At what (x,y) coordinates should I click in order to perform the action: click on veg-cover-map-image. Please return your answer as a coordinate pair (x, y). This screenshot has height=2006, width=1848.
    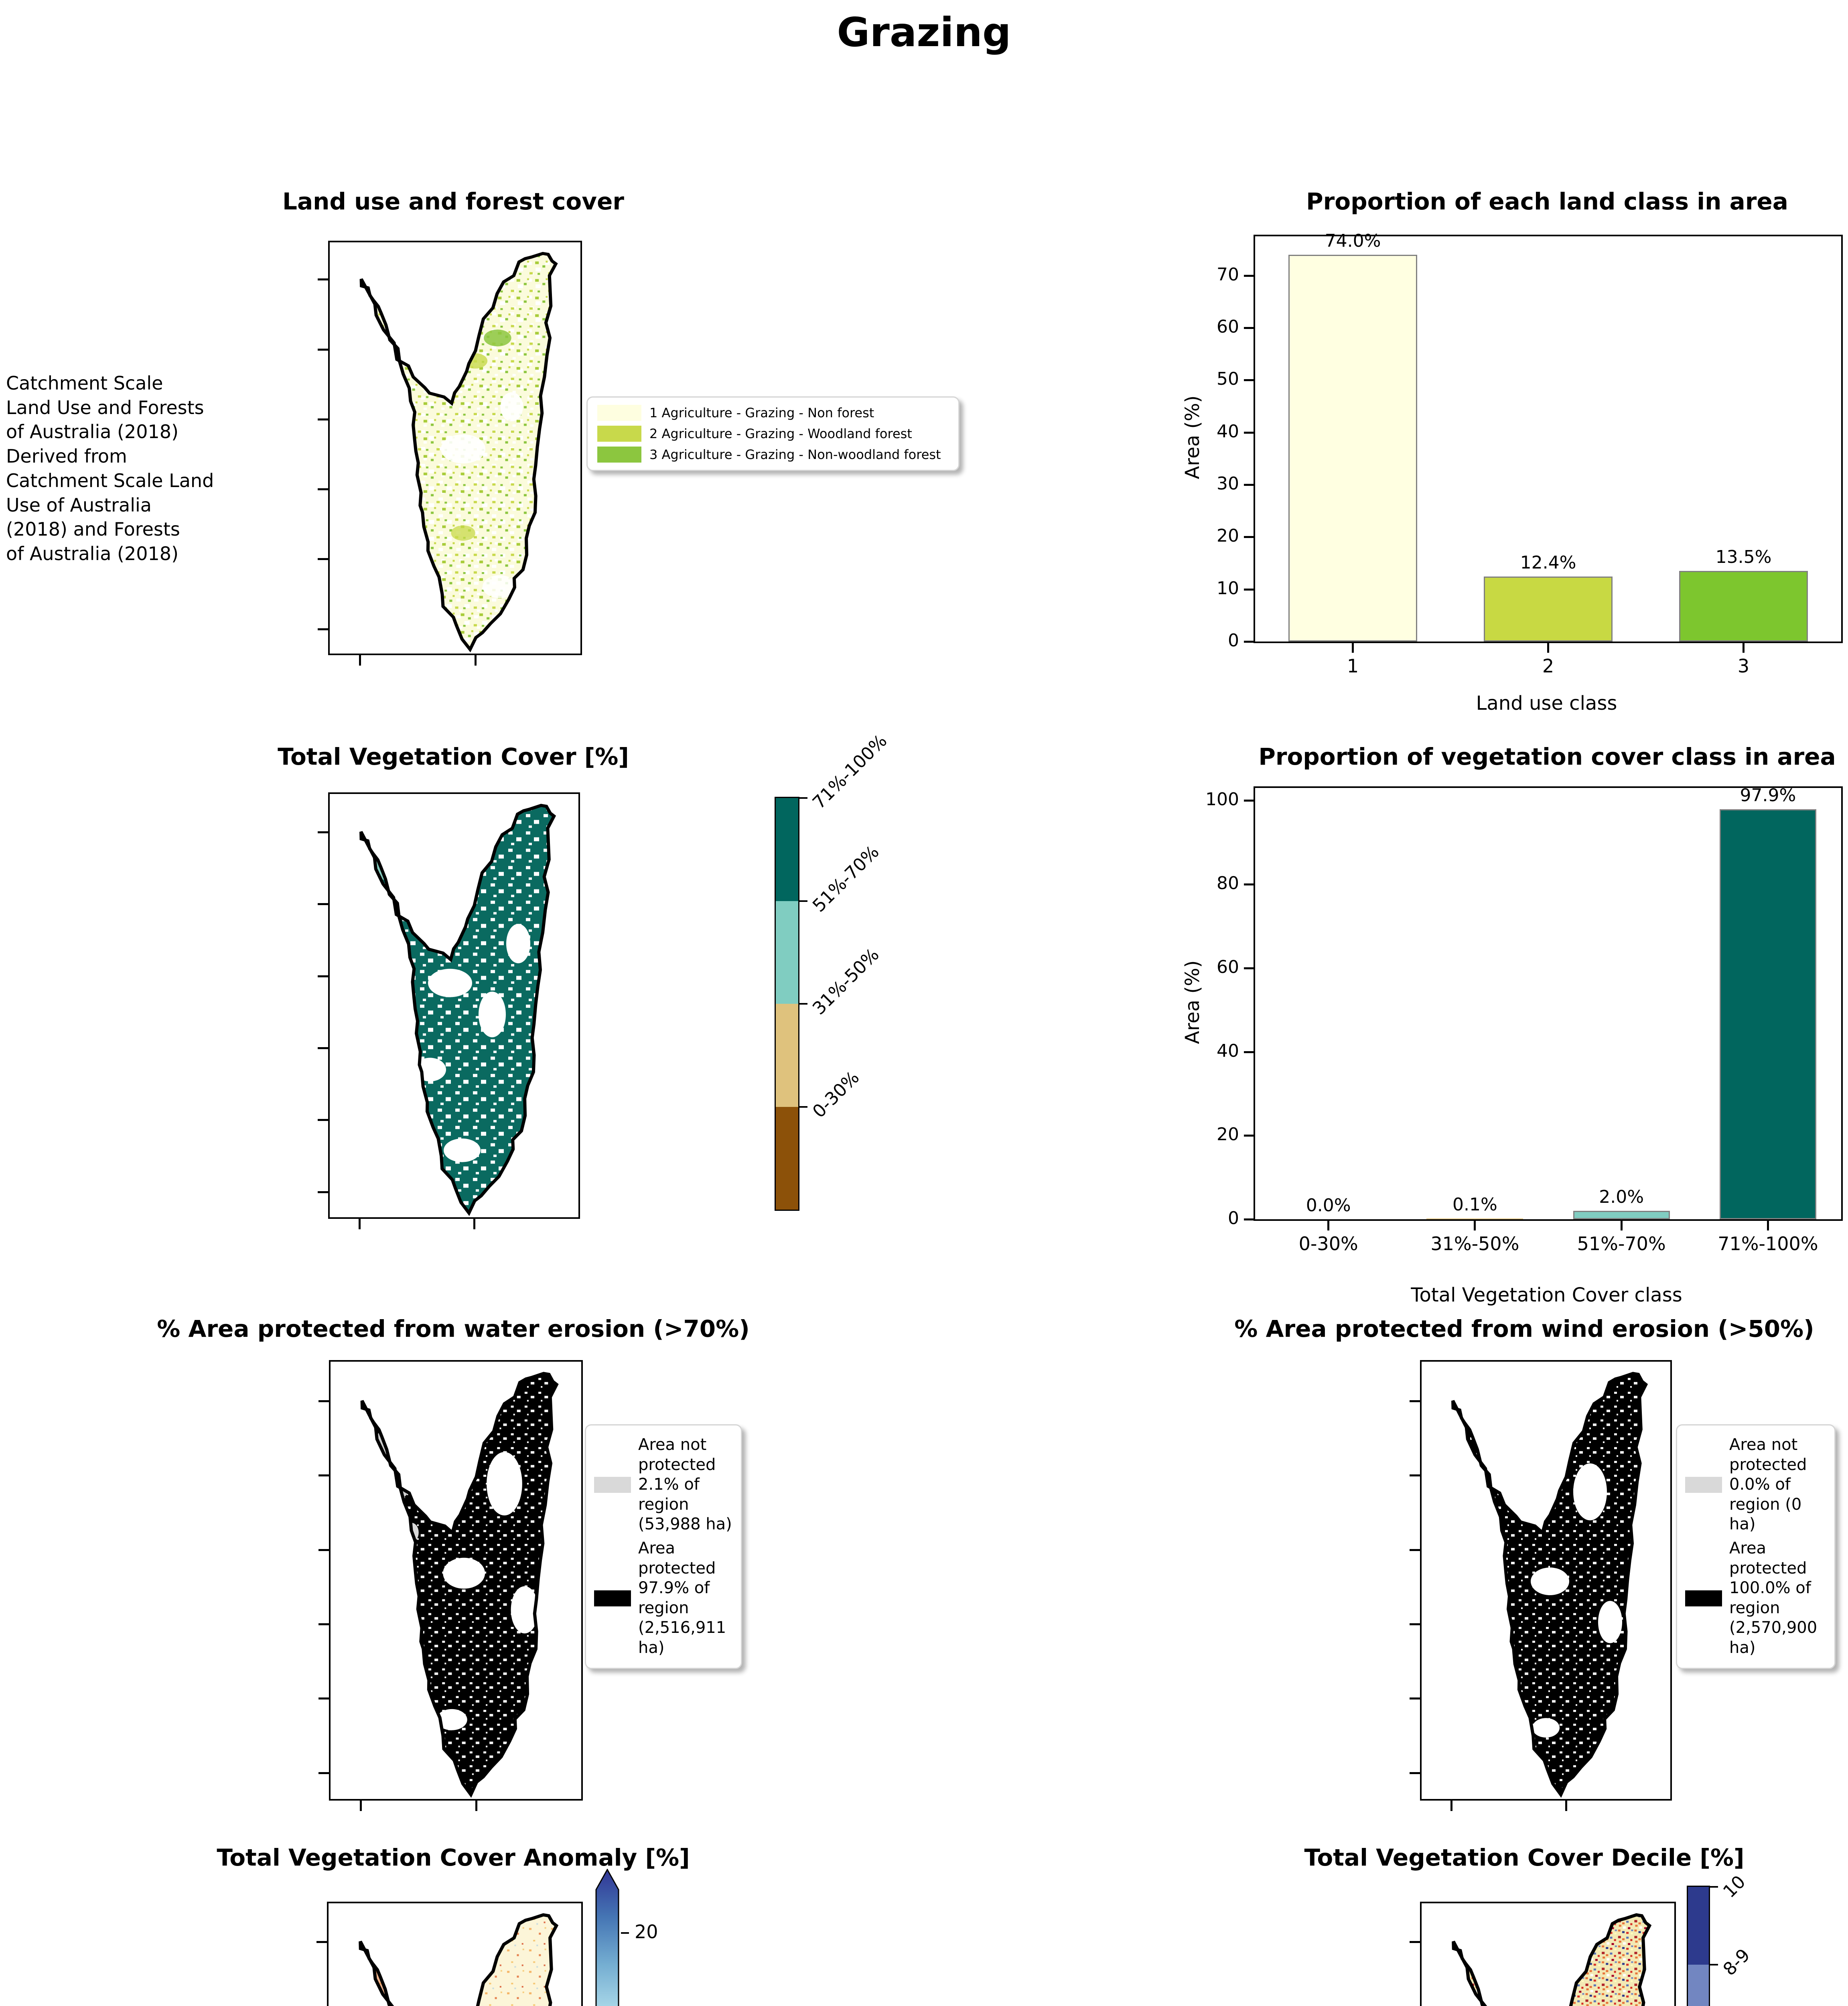
    Looking at the image, I should click on (454, 1006).